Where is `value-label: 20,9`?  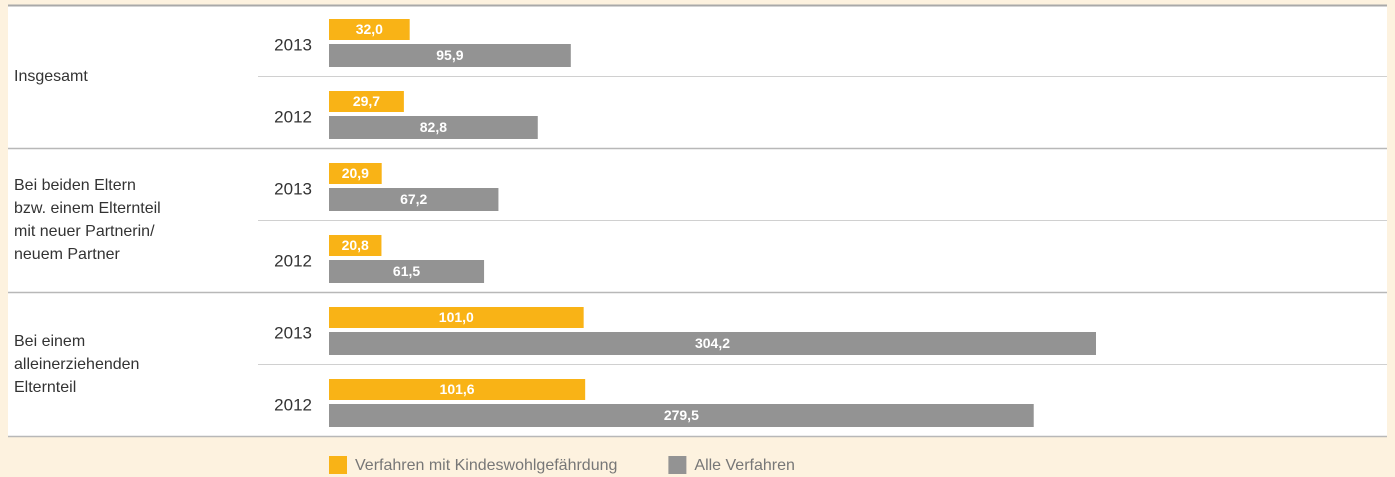
value-label: 20,9 is located at coordinates (355, 173).